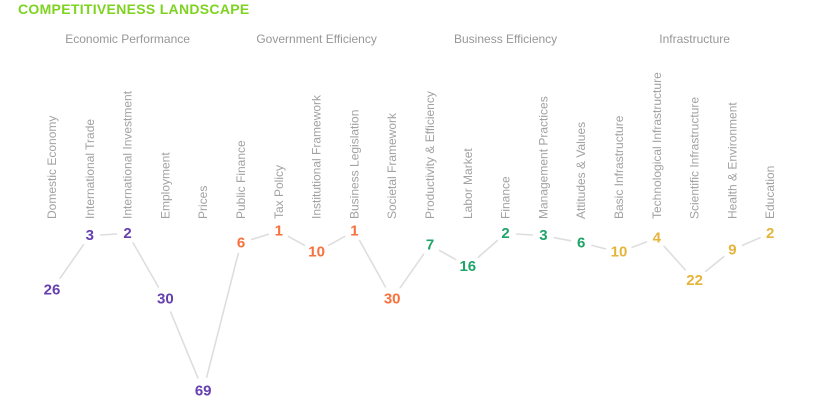 The image size is (814, 419). Describe the element at coordinates (52, 289) in the screenshot. I see `data-point-value: 26` at that location.